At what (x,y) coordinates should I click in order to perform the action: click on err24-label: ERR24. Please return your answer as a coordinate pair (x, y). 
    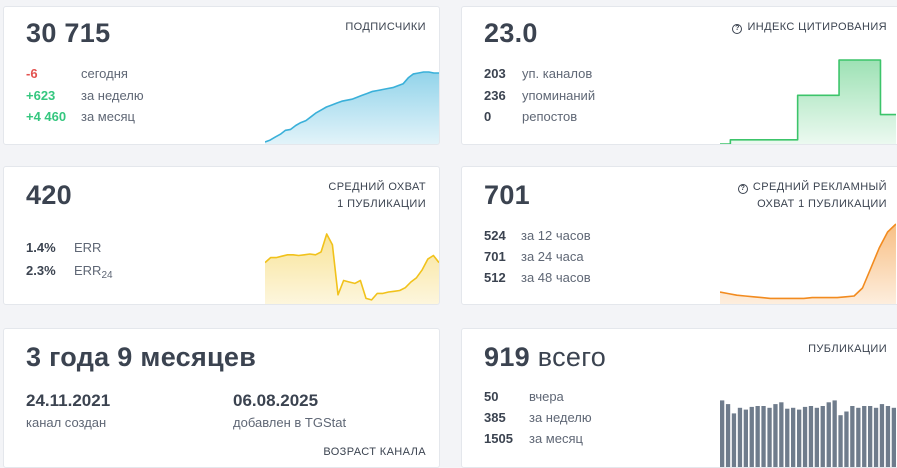
    Looking at the image, I should click on (93, 272).